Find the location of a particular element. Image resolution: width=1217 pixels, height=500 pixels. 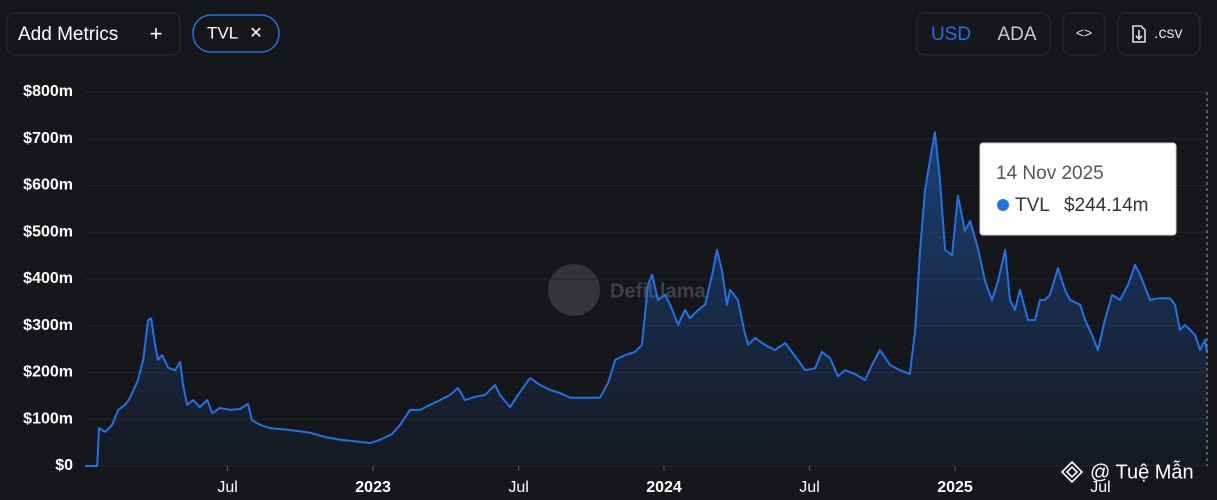

add-metrics-button: Add Metrics + is located at coordinates (93, 34).